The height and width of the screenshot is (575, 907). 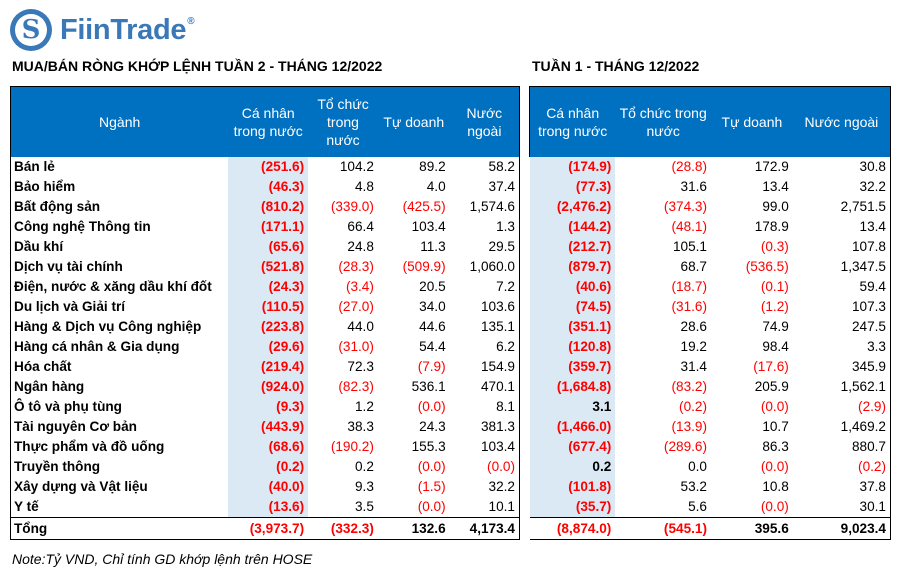 What do you see at coordinates (689, 226) in the screenshot?
I see `institution-value: (48.1)` at bounding box center [689, 226].